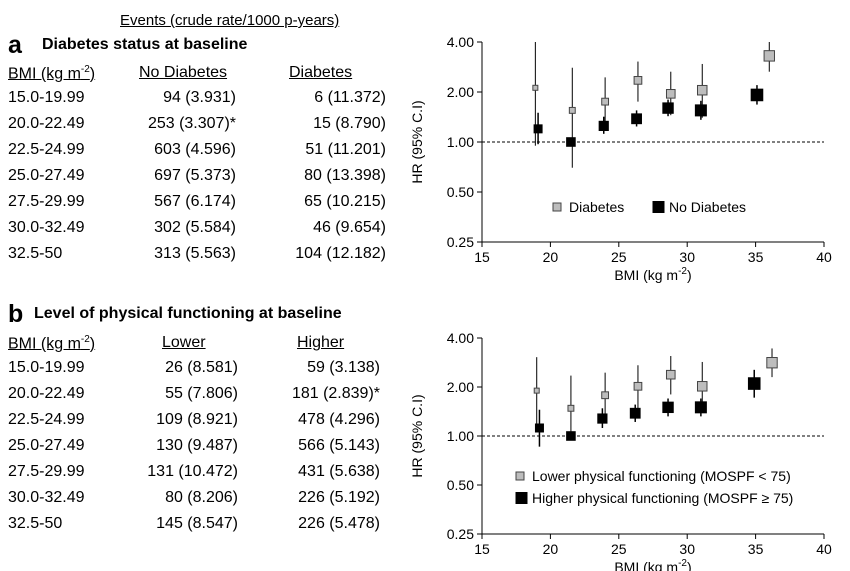 The width and height of the screenshot is (850, 571). What do you see at coordinates (201, 367) in the screenshot?
I see `panel-b-cell-r0-c1: 26 (8.581)` at bounding box center [201, 367].